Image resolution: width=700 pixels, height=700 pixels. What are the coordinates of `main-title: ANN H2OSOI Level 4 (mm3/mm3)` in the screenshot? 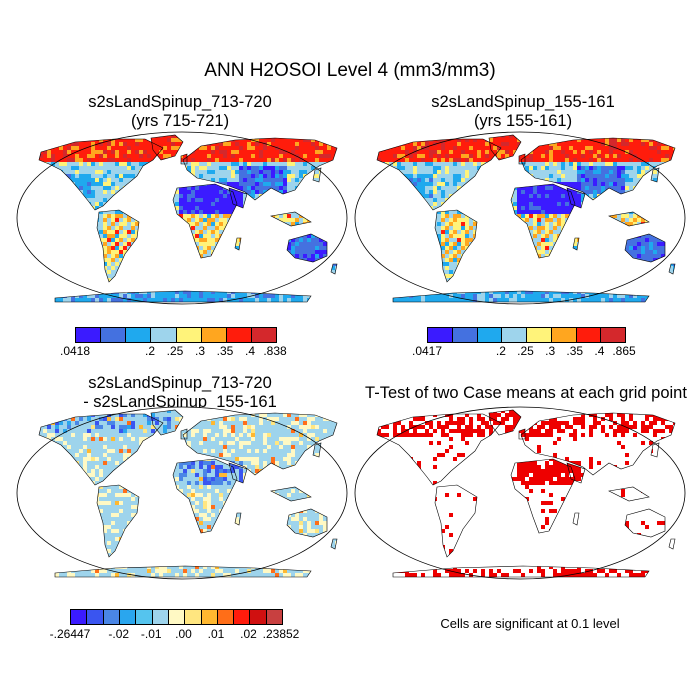 It's located at (350, 70).